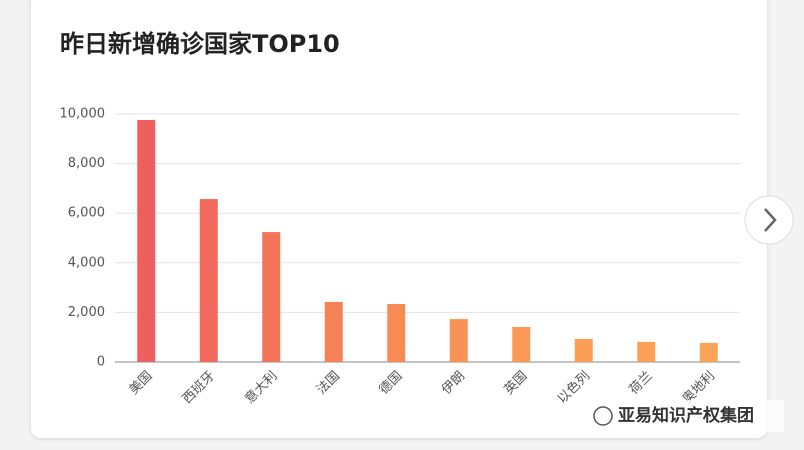  I want to click on watermark-bg, so click(684, 416).